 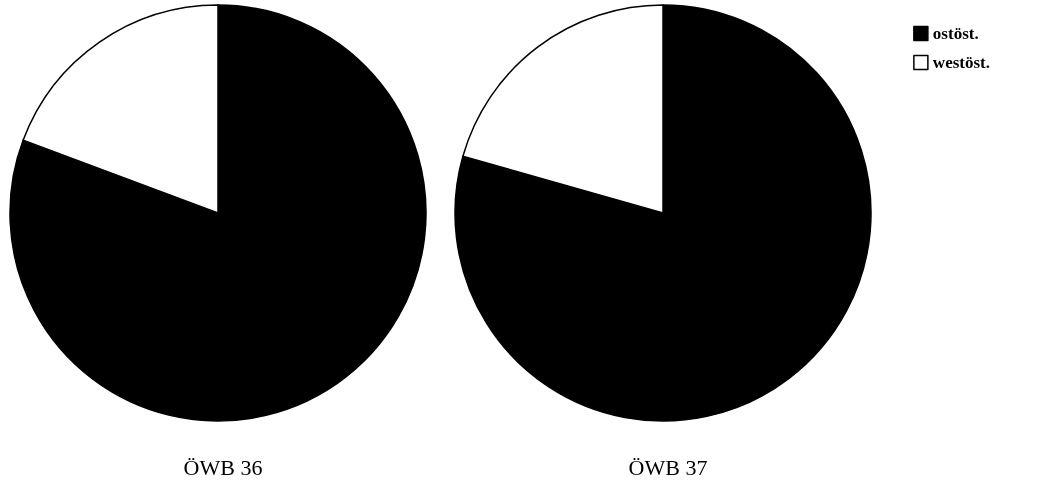 What do you see at coordinates (955, 33) in the screenshot?
I see `legend-label: ostöst.` at bounding box center [955, 33].